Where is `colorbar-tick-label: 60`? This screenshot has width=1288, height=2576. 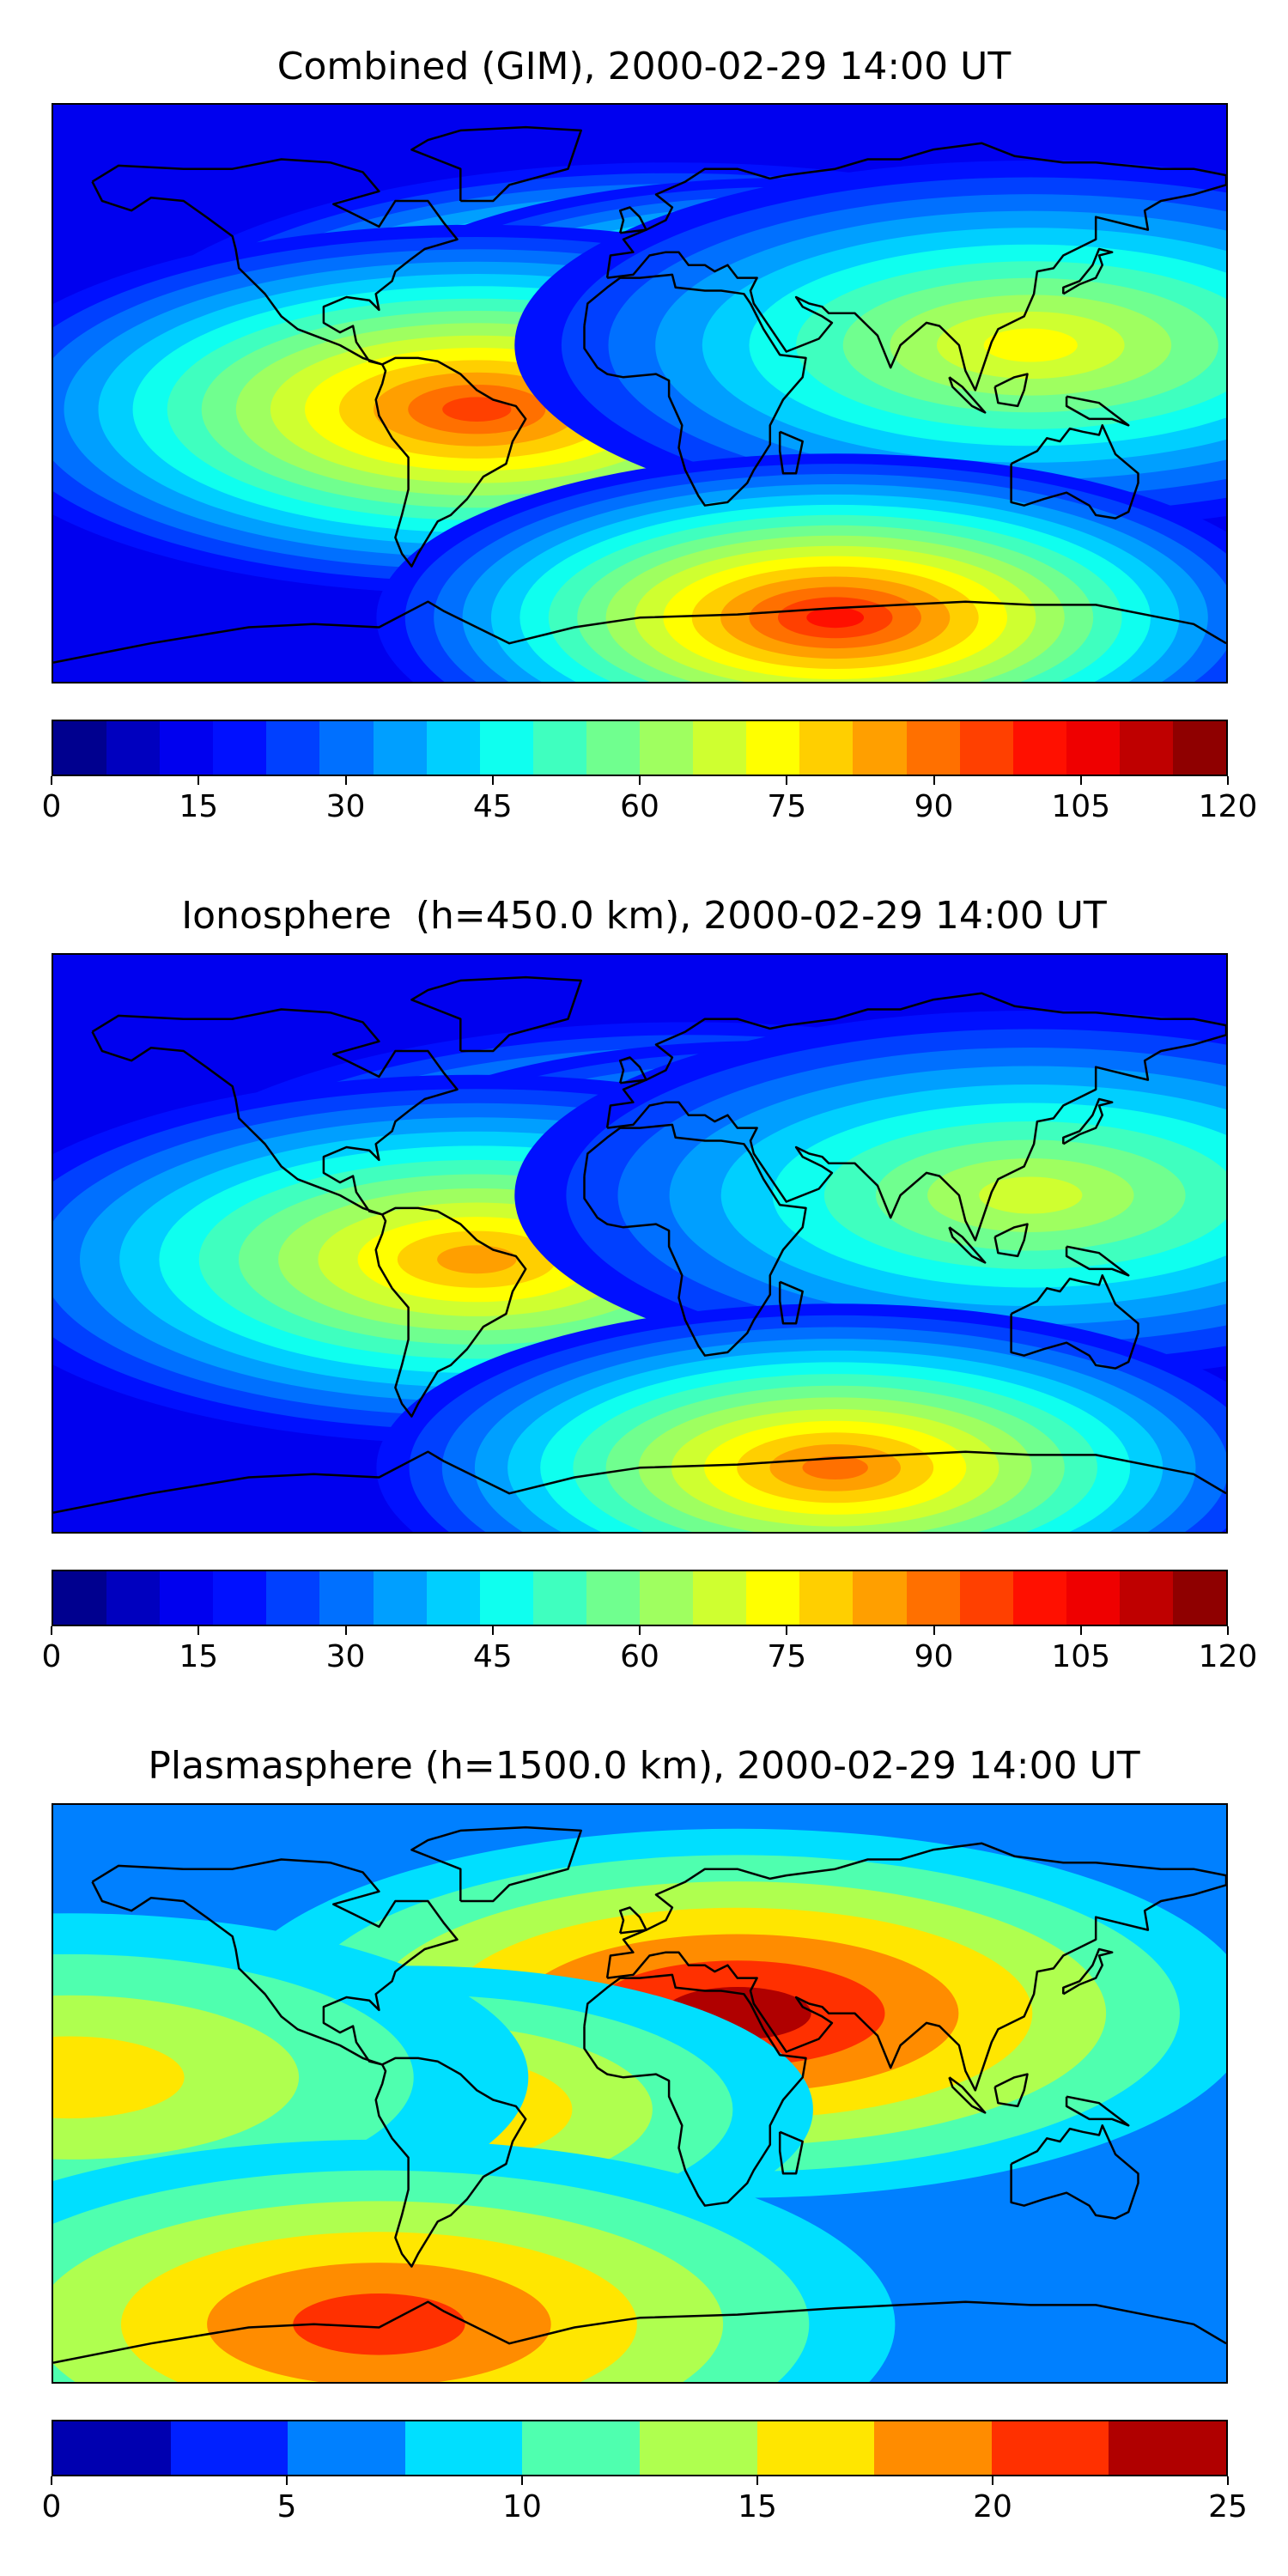 colorbar-tick-label: 60 is located at coordinates (640, 806).